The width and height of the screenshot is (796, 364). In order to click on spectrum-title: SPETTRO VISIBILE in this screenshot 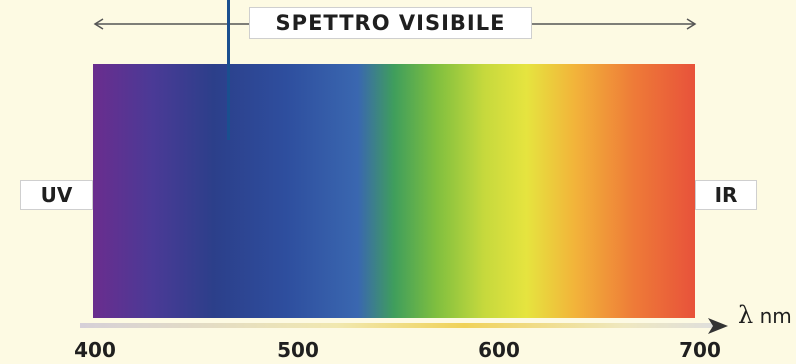, I will do `click(390, 23)`.